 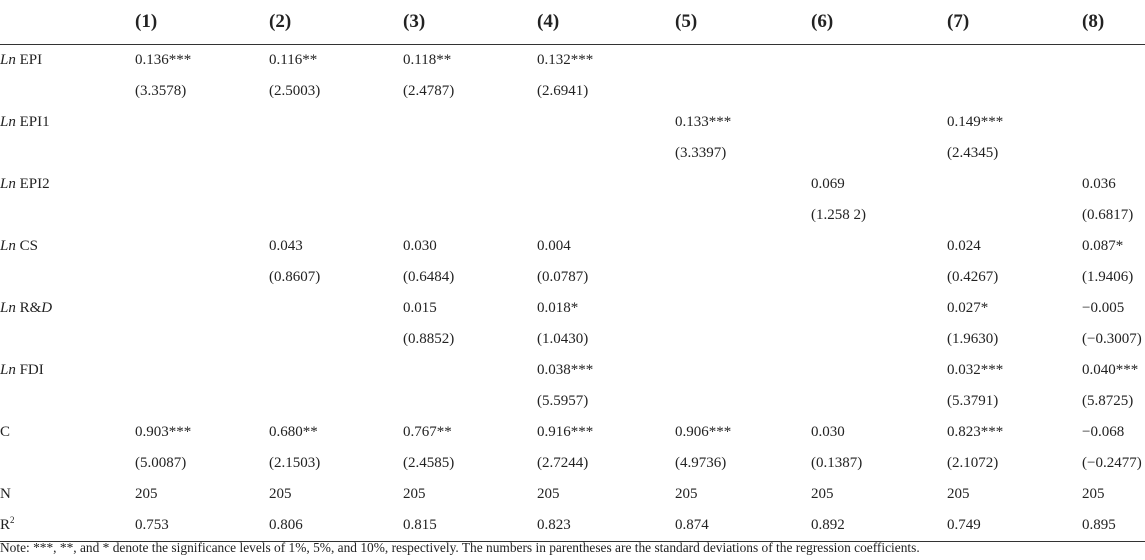 What do you see at coordinates (5, 432) in the screenshot?
I see `row-label-name: C` at bounding box center [5, 432].